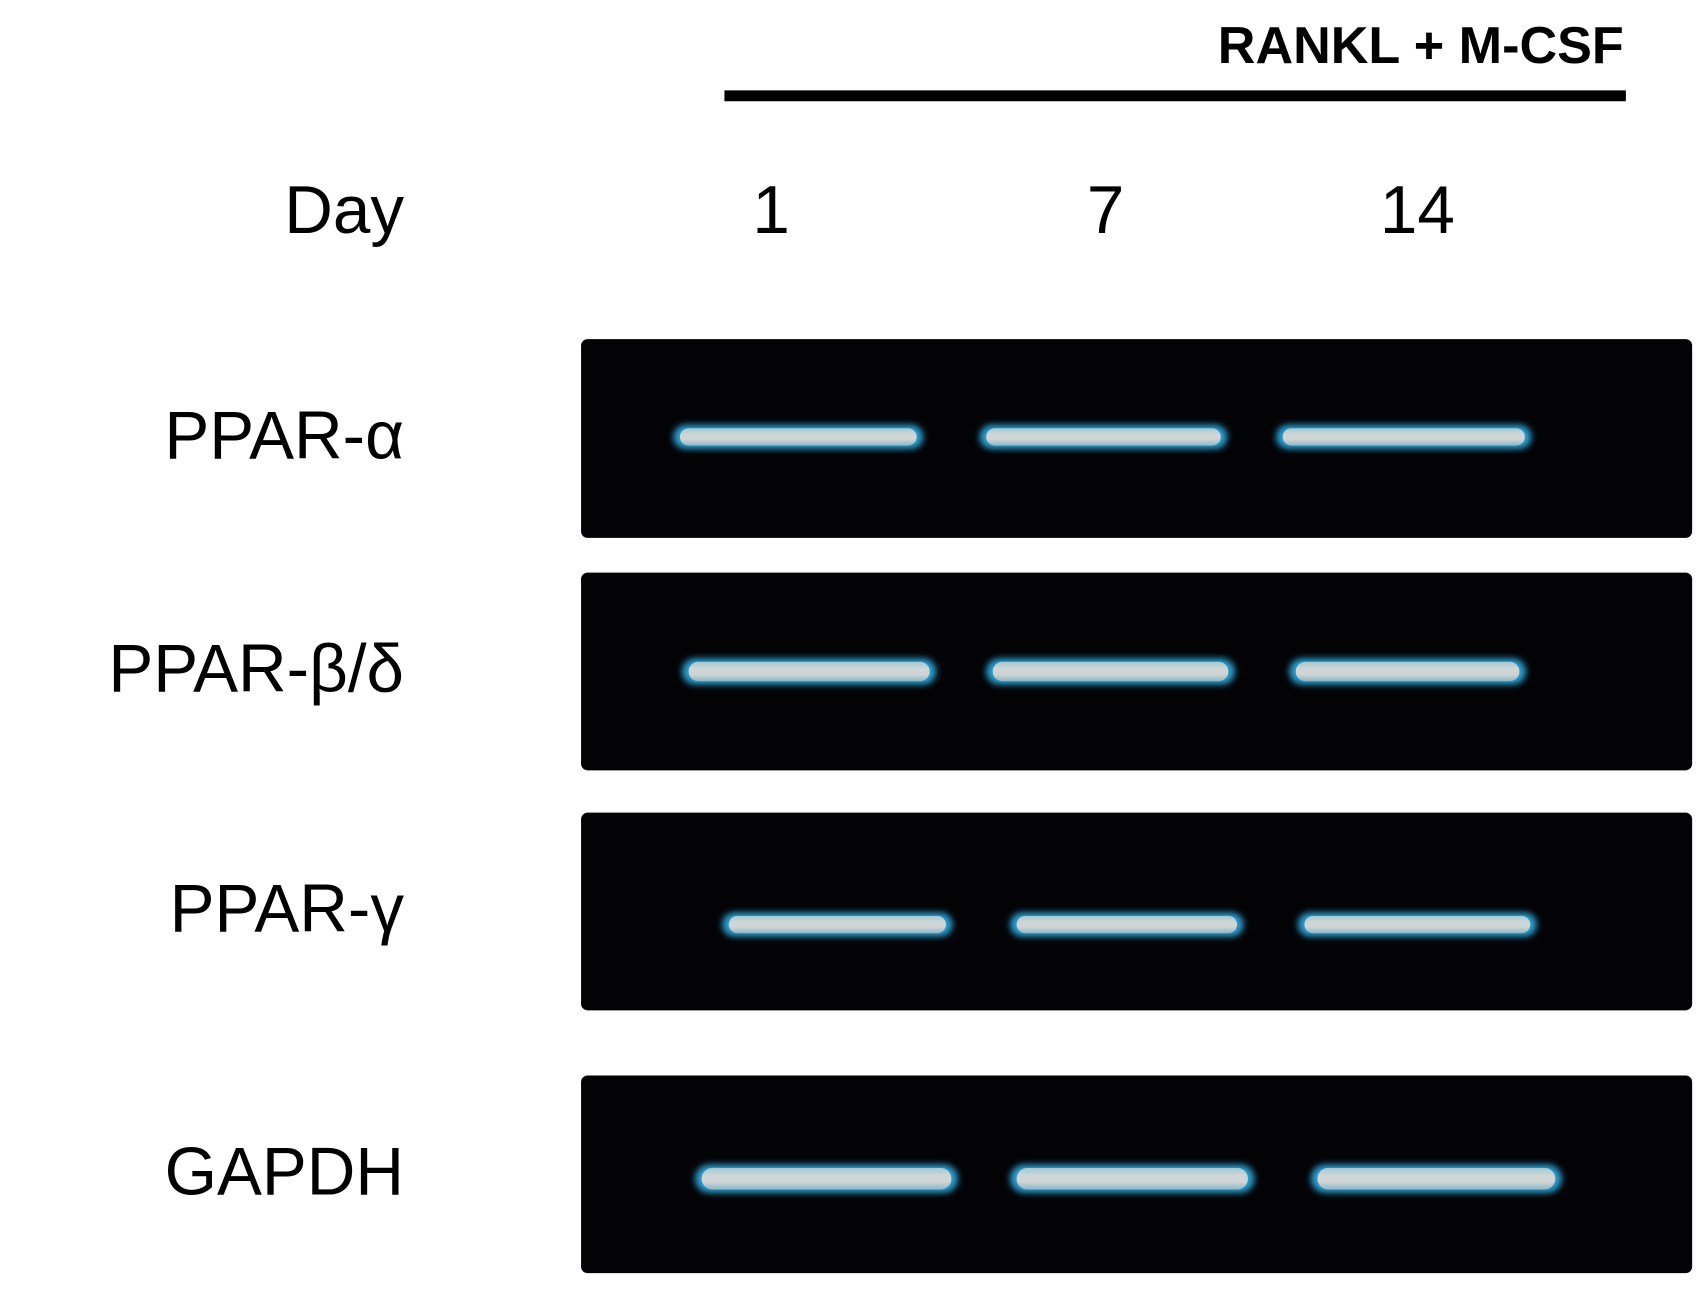 The width and height of the screenshot is (1703, 1293). Describe the element at coordinates (1421, 46) in the screenshot. I see `treatment-label: RANKL + M-CSF` at that location.